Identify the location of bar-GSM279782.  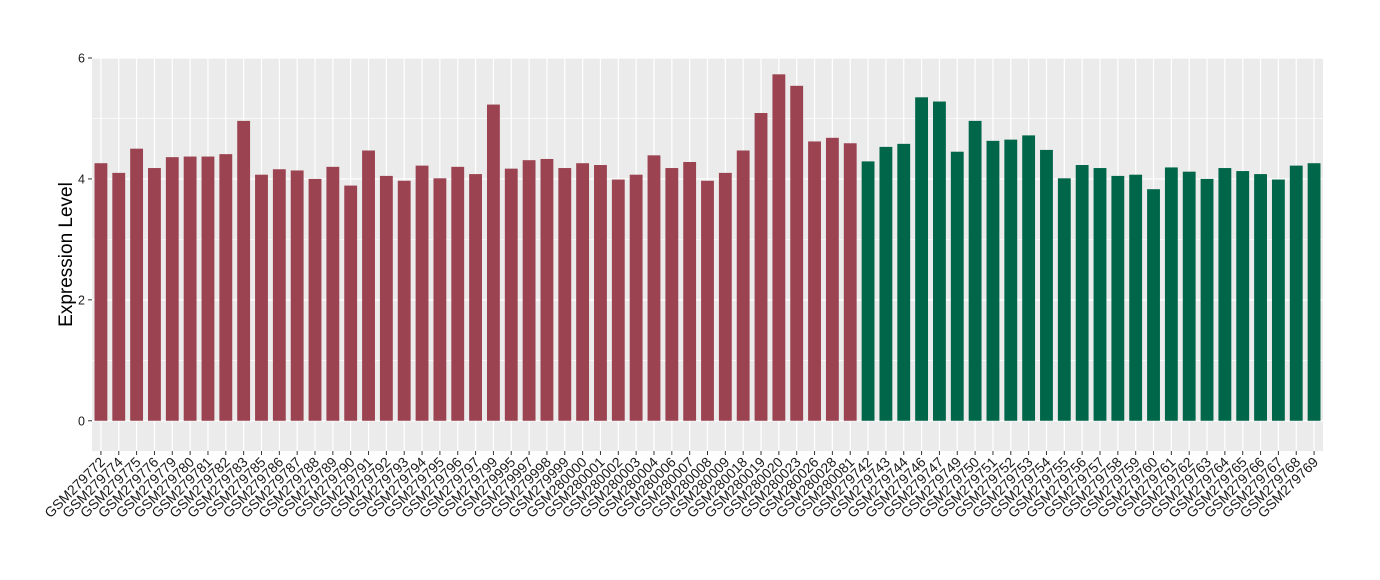
(226, 287).